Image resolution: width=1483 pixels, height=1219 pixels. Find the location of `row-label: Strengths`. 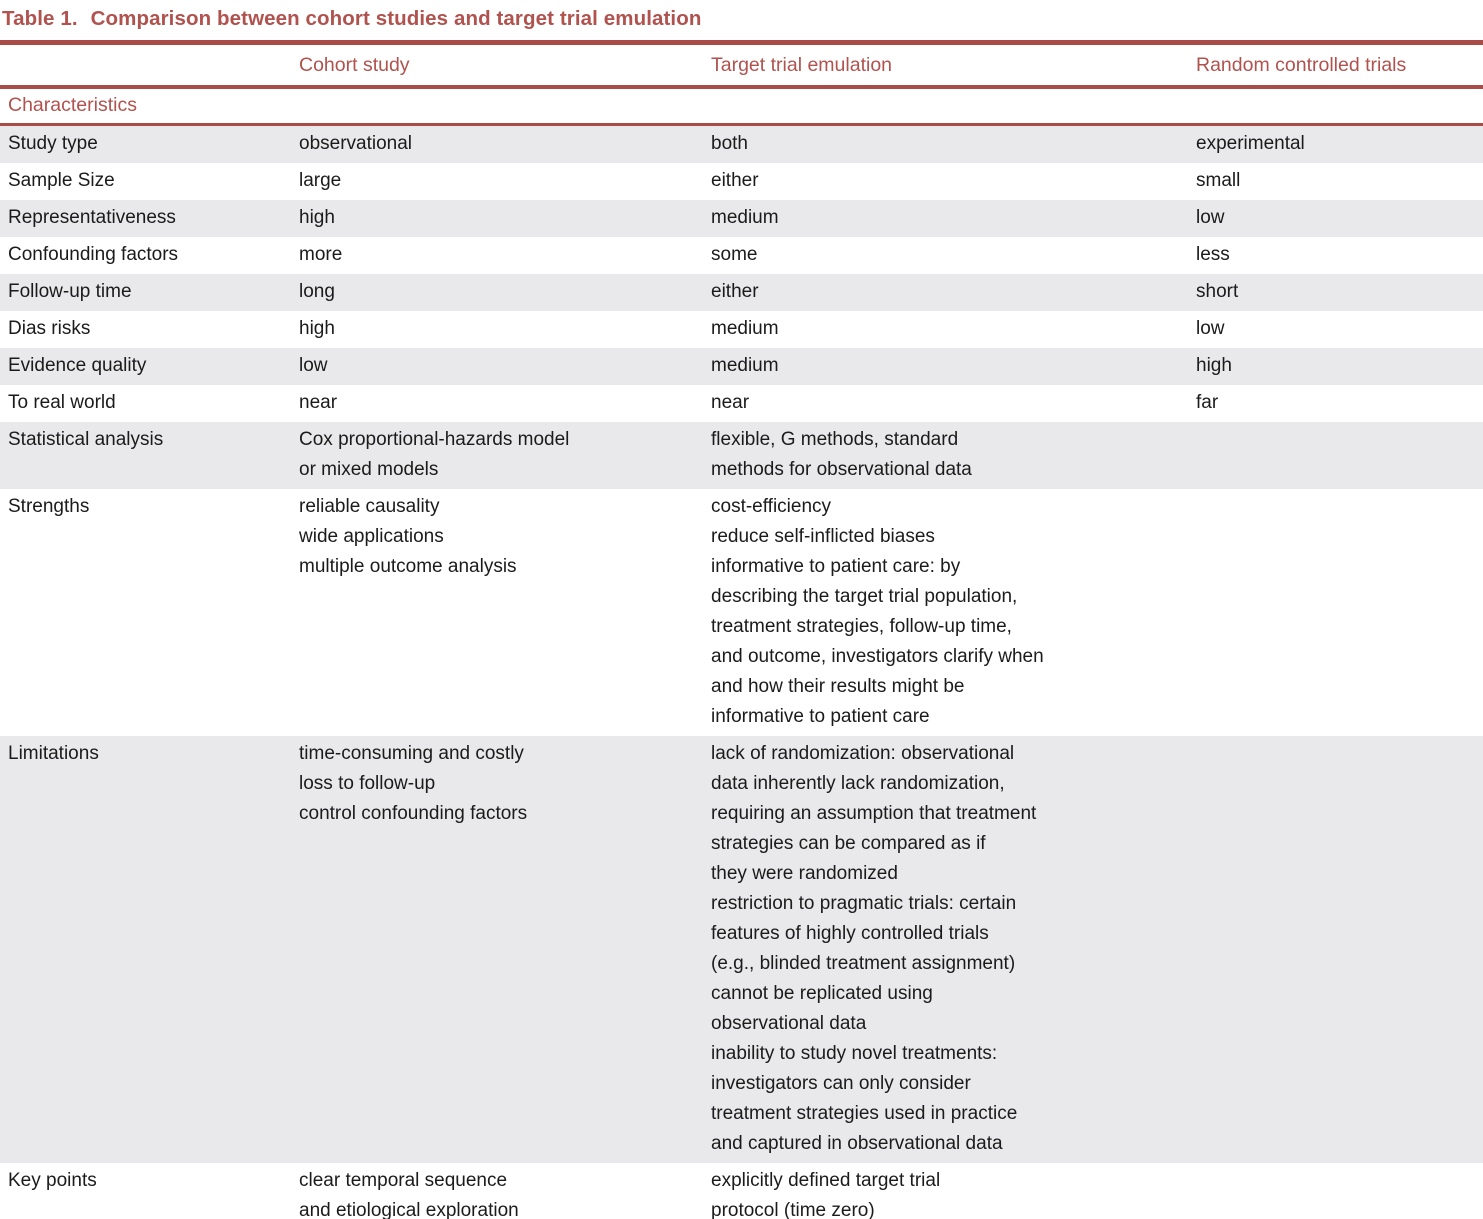

row-label: Strengths is located at coordinates (49, 506).